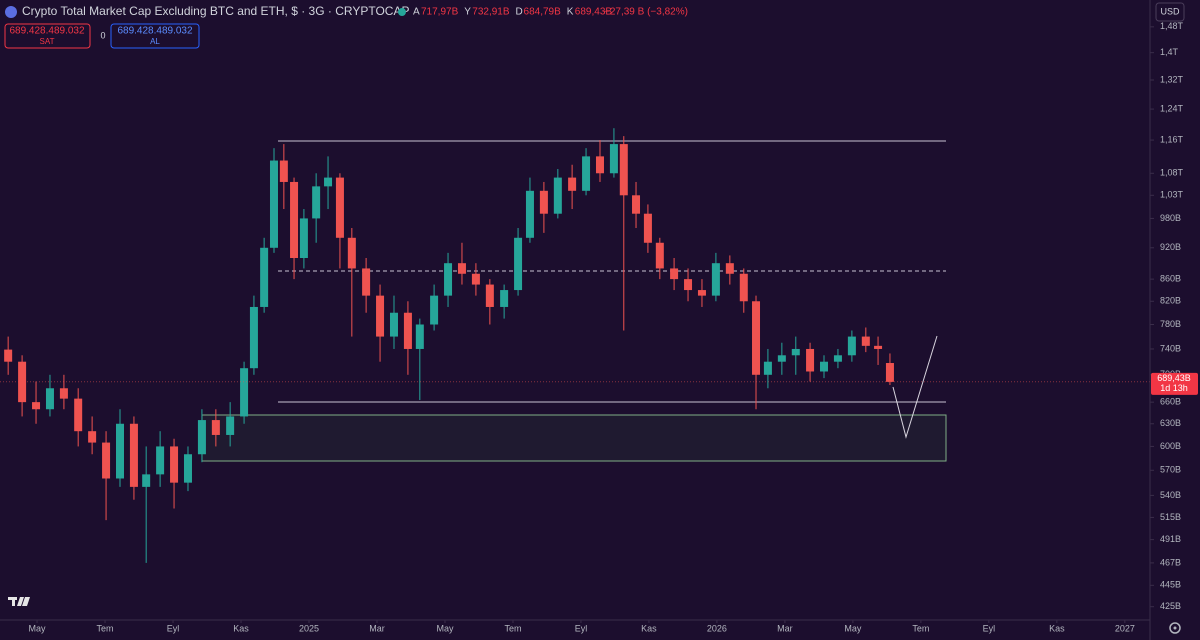  What do you see at coordinates (1170, 585) in the screenshot?
I see `y-tick-label: 445B` at bounding box center [1170, 585].